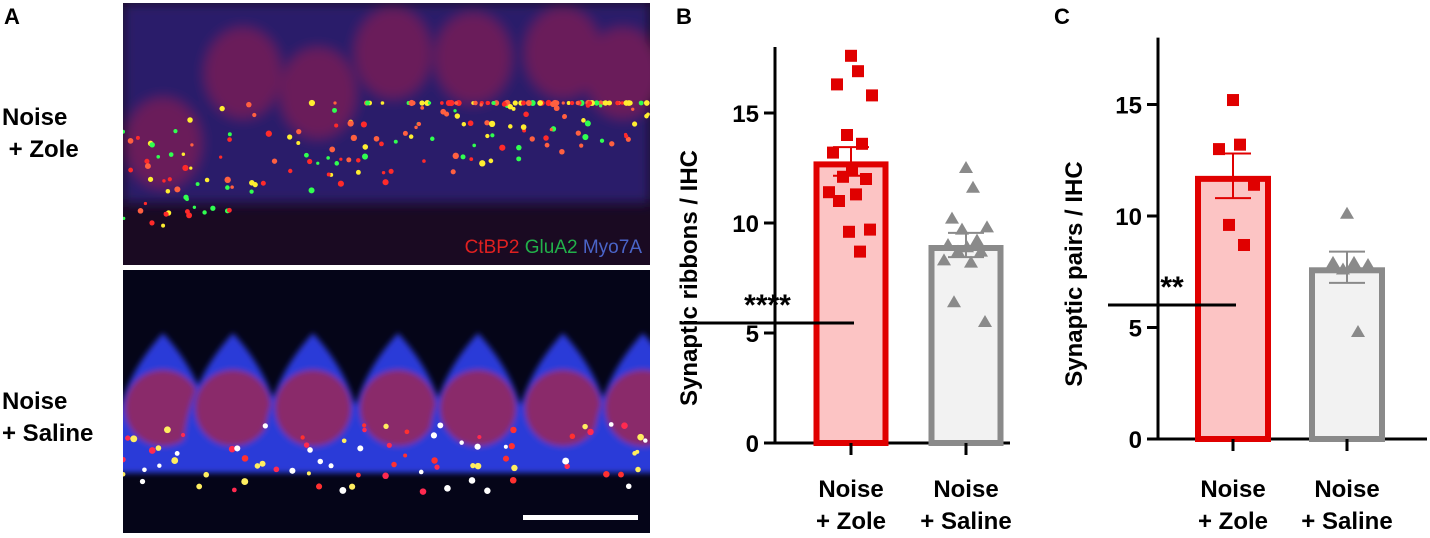  Describe the element at coordinates (689, 278) in the screenshot. I see `y-axis-label: Synaptic ribbons / IHC` at that location.